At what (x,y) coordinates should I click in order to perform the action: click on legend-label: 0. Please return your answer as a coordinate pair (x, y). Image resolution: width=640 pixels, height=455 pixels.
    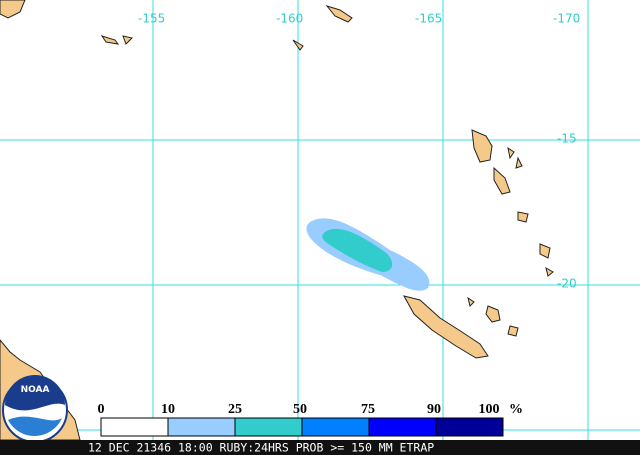
    Looking at the image, I should click on (101, 409).